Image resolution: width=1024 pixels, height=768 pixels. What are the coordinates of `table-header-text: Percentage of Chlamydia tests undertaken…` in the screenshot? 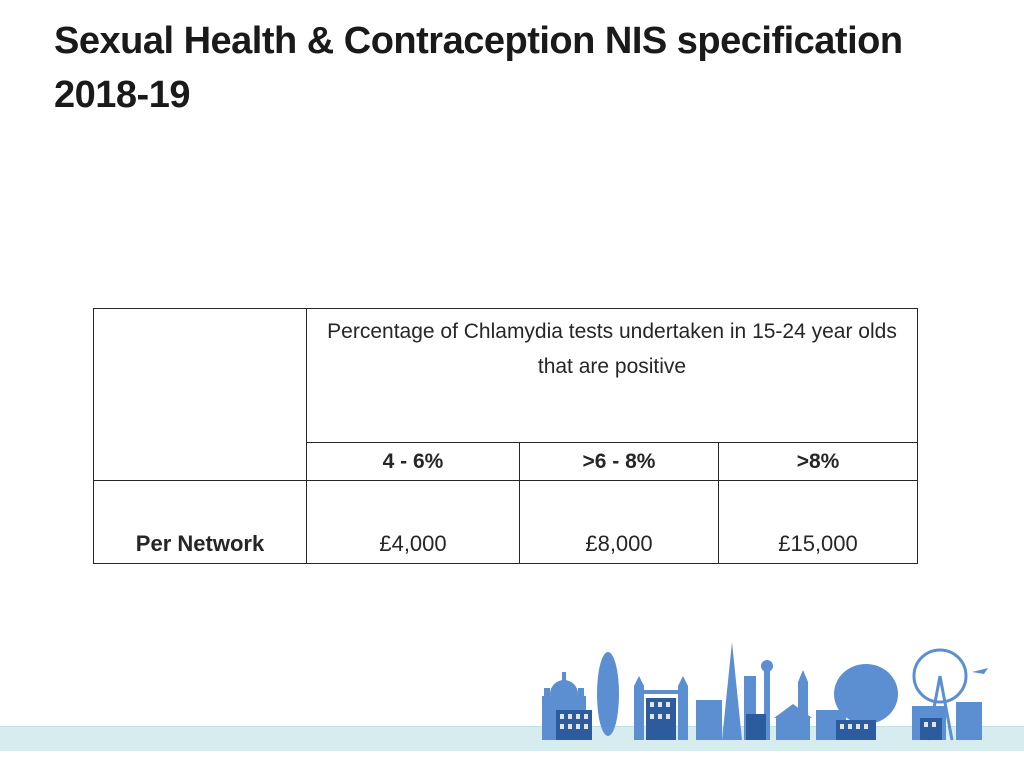 It's located at (612, 349).